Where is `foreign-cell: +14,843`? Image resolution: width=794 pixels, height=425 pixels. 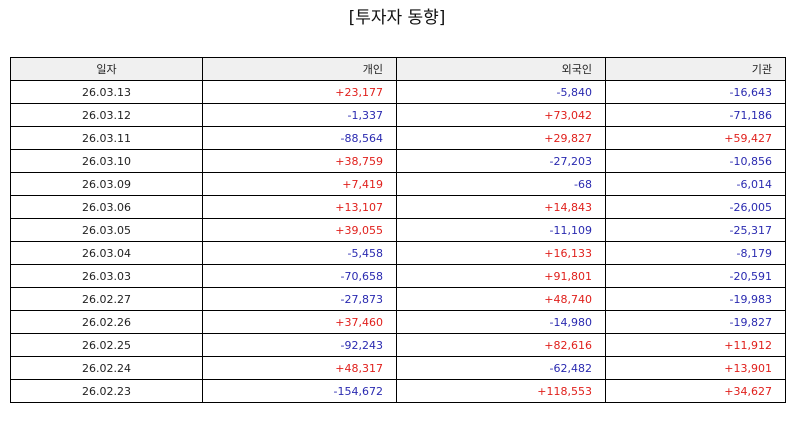
foreign-cell: +14,843 is located at coordinates (501, 207).